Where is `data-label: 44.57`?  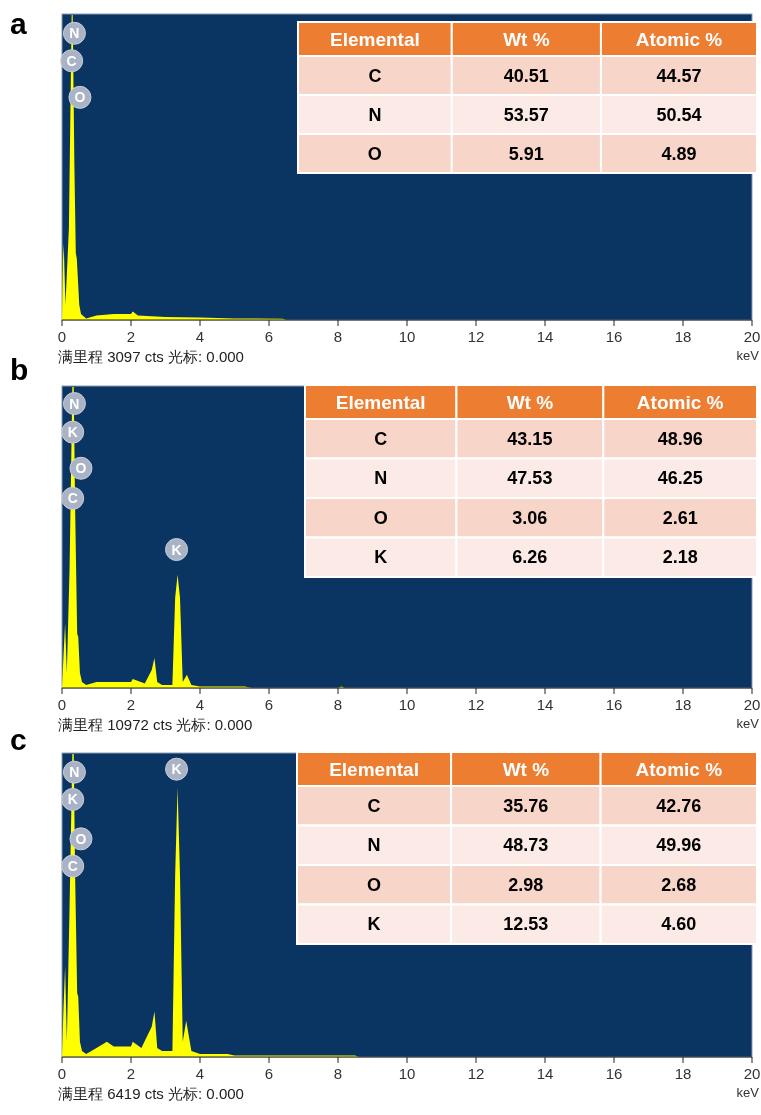 data-label: 44.57 is located at coordinates (679, 75).